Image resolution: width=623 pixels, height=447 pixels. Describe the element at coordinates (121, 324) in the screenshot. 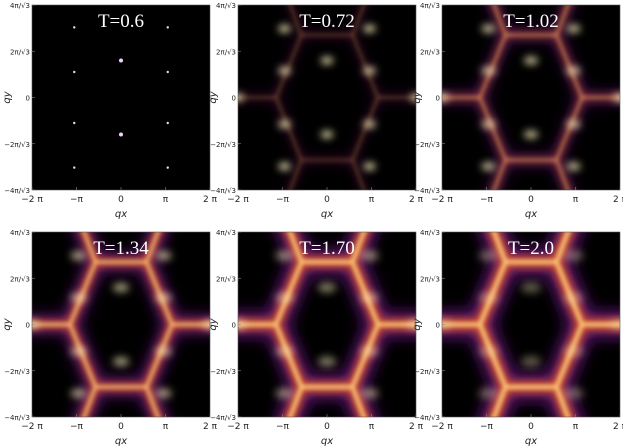

I see `glow-layer` at that location.